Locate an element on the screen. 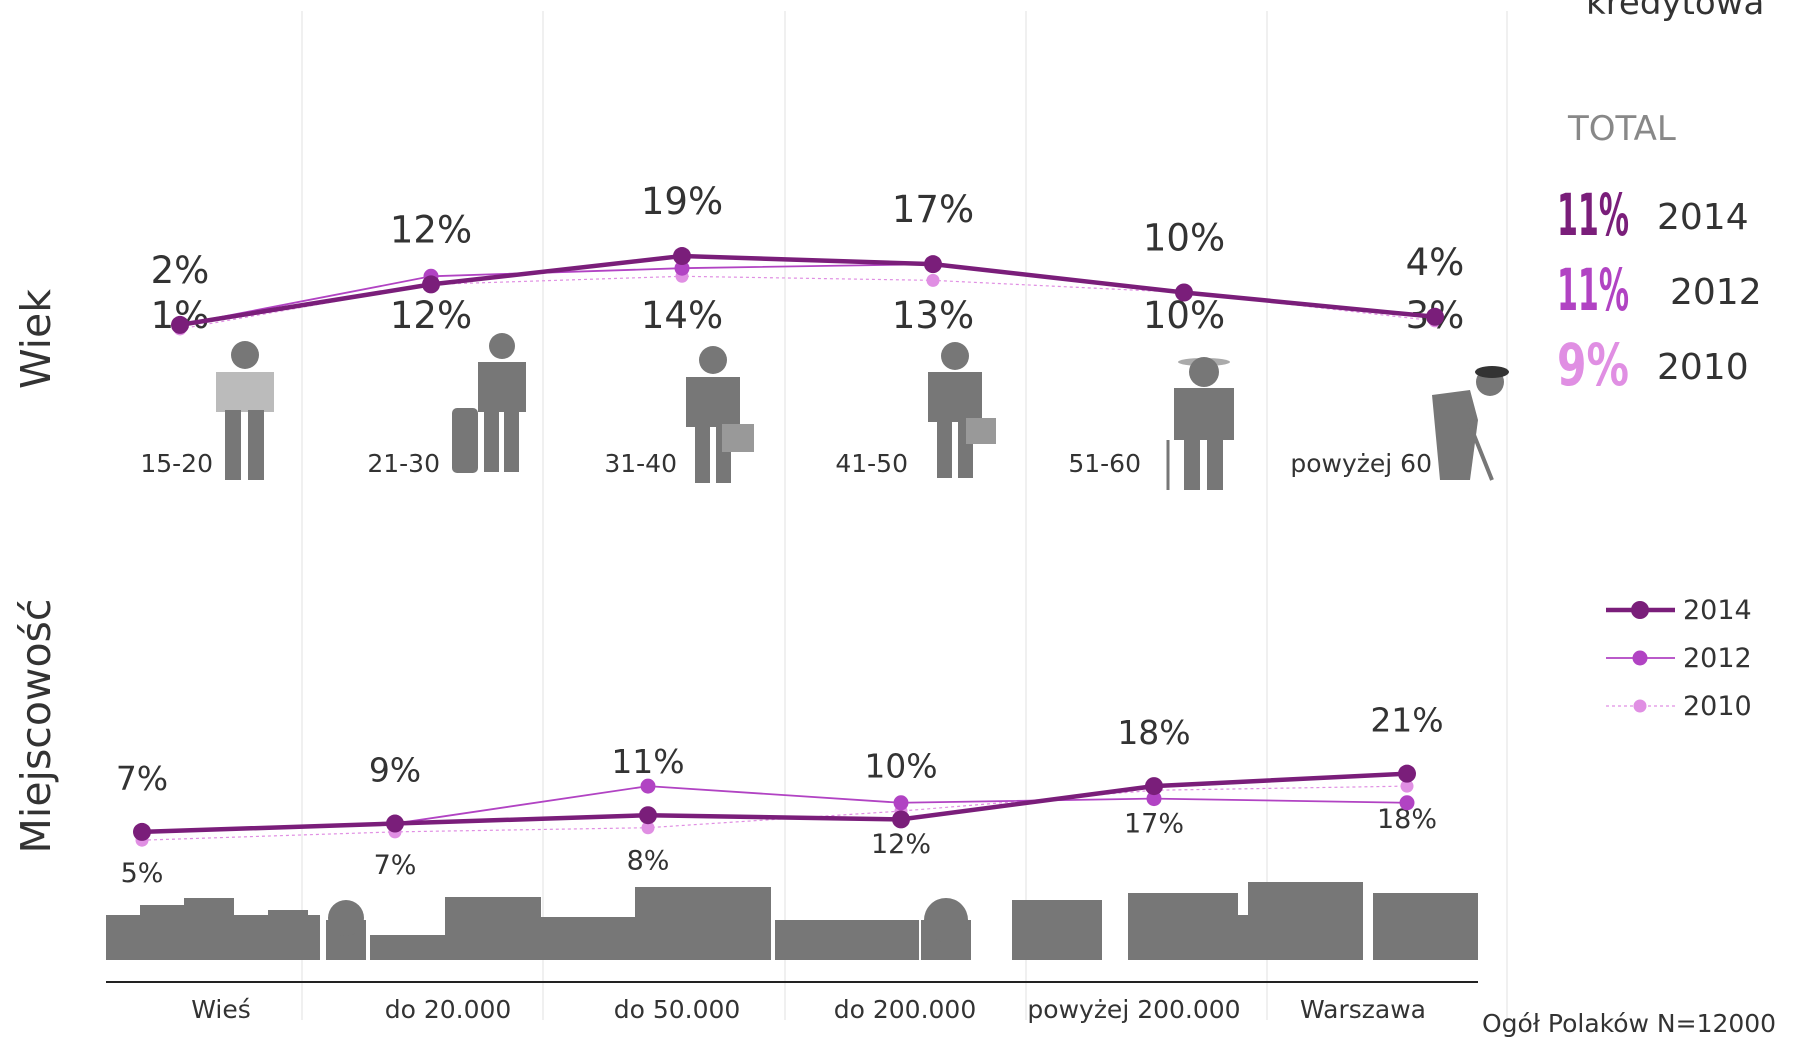  data-label: 9% is located at coordinates (395, 770).